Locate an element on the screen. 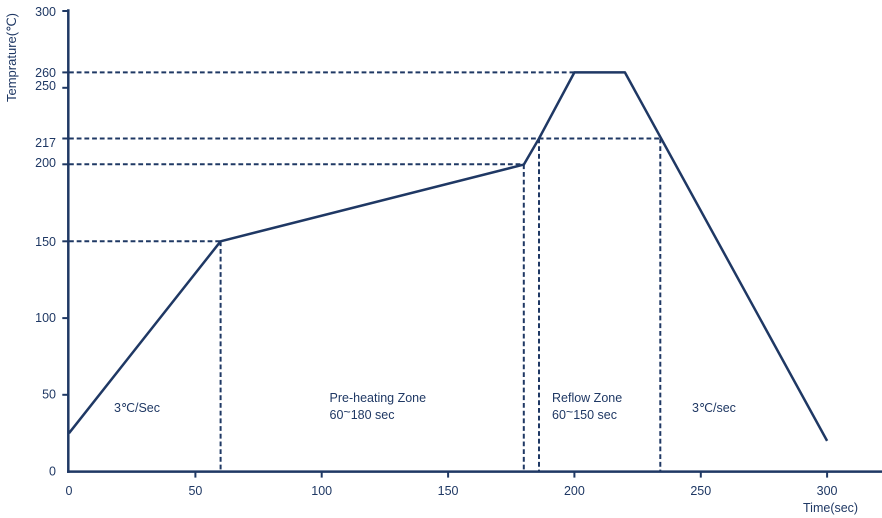 The width and height of the screenshot is (882, 518). svg-text: 60~180 sec is located at coordinates (362, 413).